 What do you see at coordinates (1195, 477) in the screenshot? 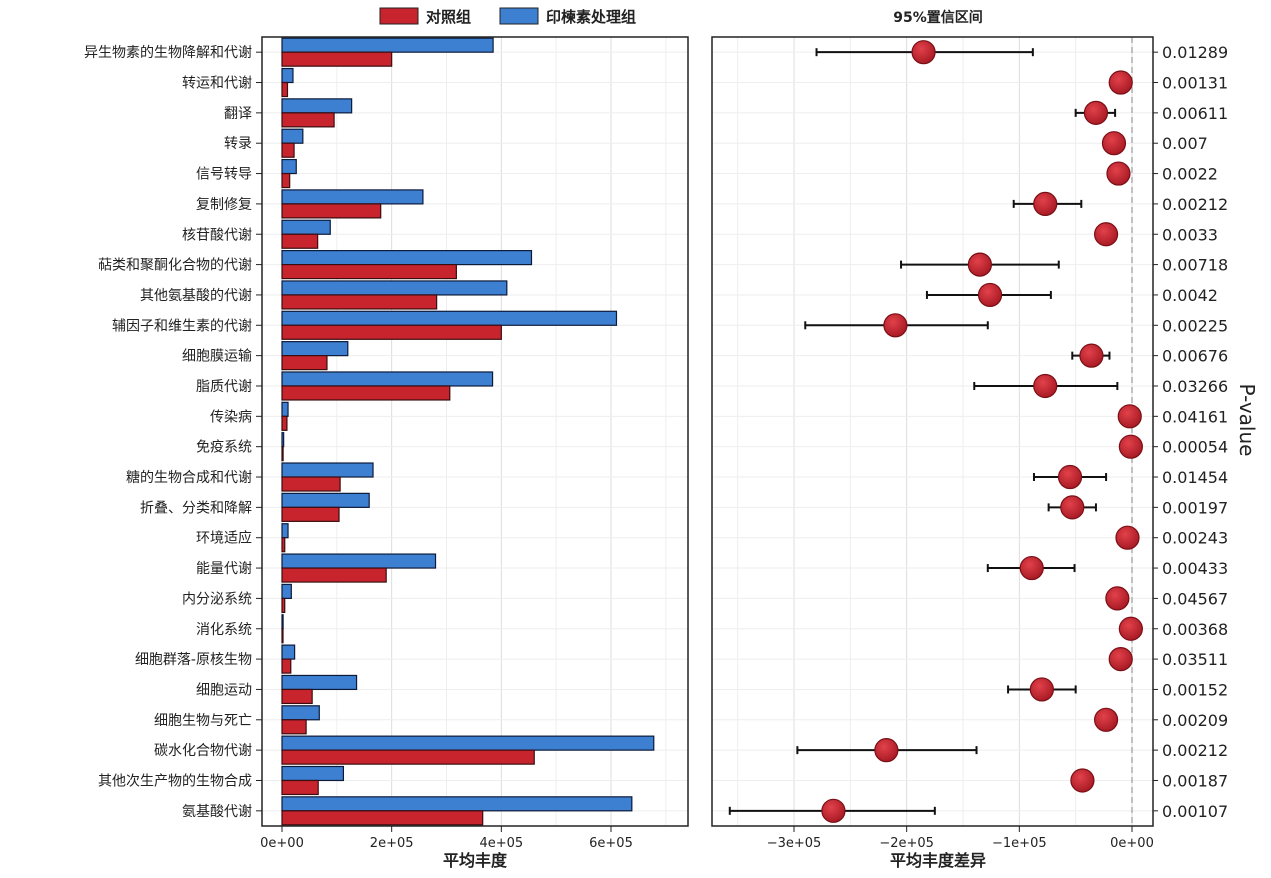
I see `p-value-label: 0.01454` at bounding box center [1195, 477].